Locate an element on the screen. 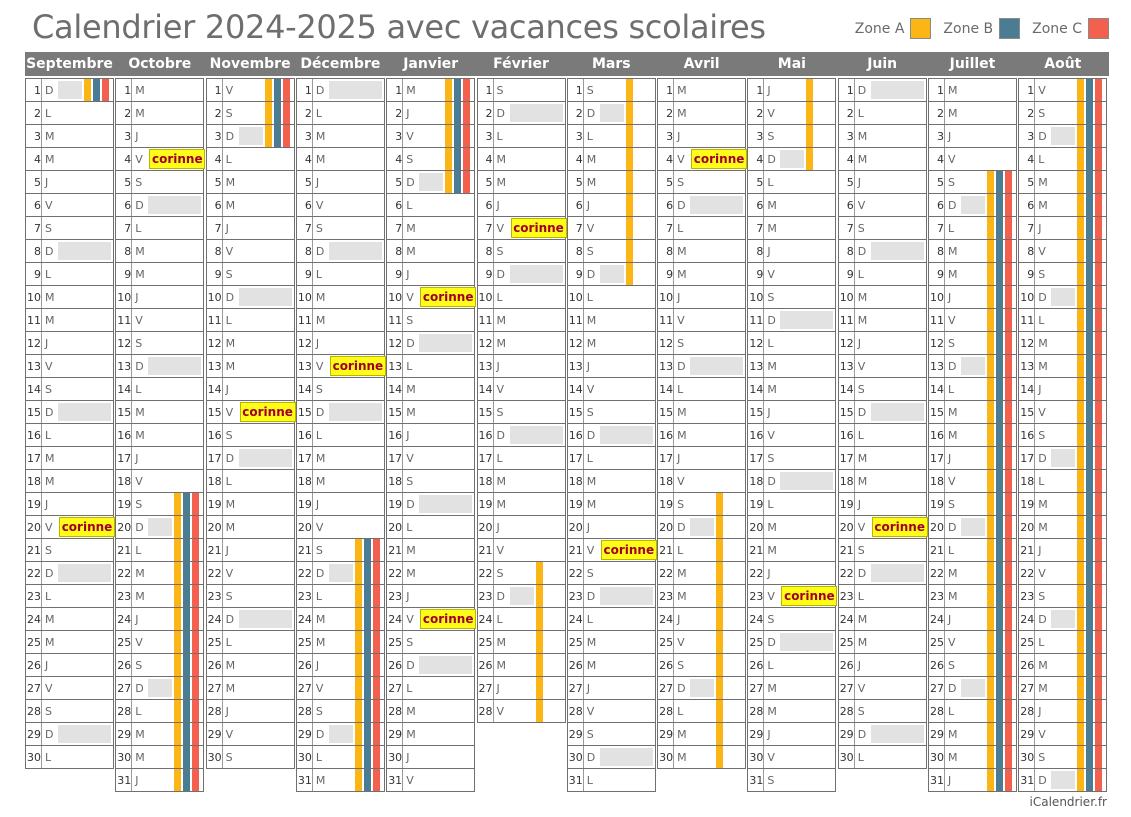 The image size is (1131, 817). day-cell: 13 D is located at coordinates (160, 366).